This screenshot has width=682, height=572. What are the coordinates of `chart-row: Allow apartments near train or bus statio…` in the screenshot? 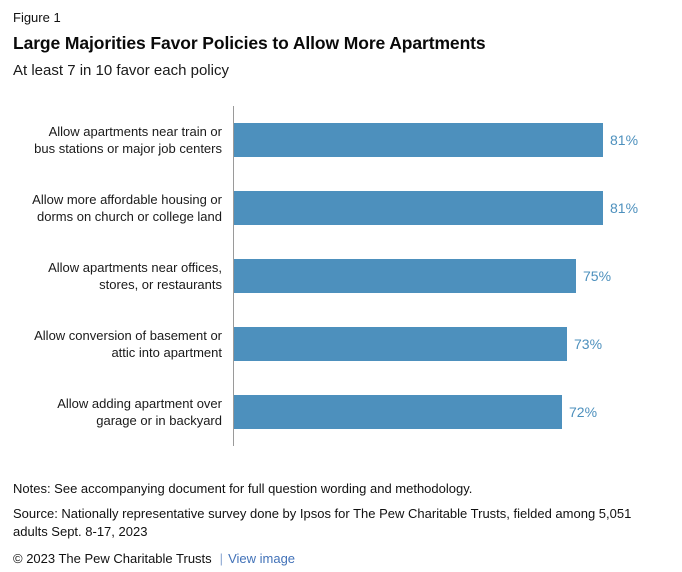 It's located at (341, 140).